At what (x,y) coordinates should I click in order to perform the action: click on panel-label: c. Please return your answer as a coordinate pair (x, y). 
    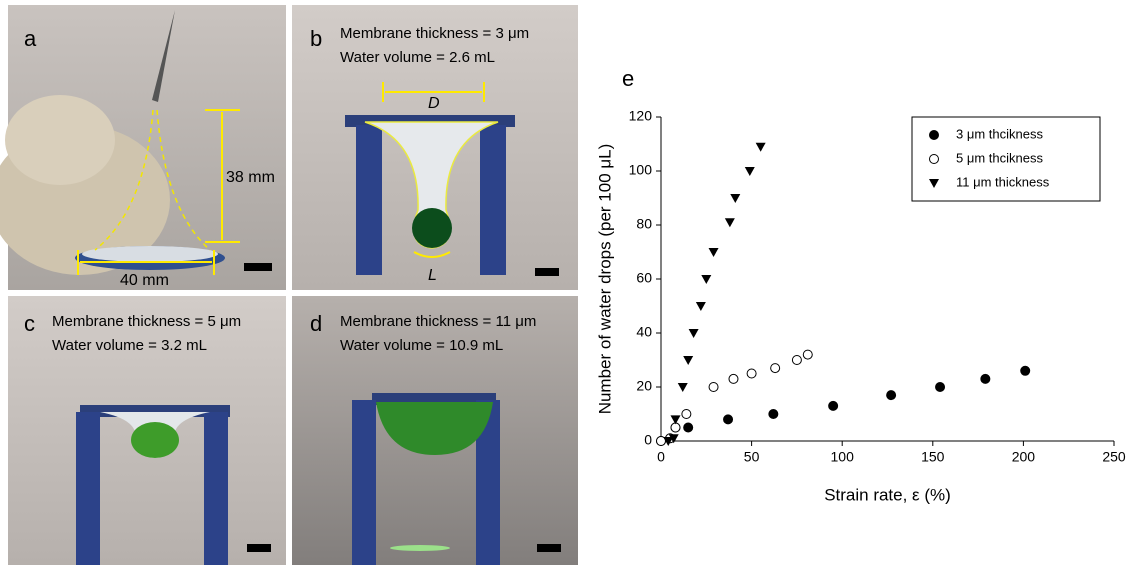
    Looking at the image, I should click on (29, 323).